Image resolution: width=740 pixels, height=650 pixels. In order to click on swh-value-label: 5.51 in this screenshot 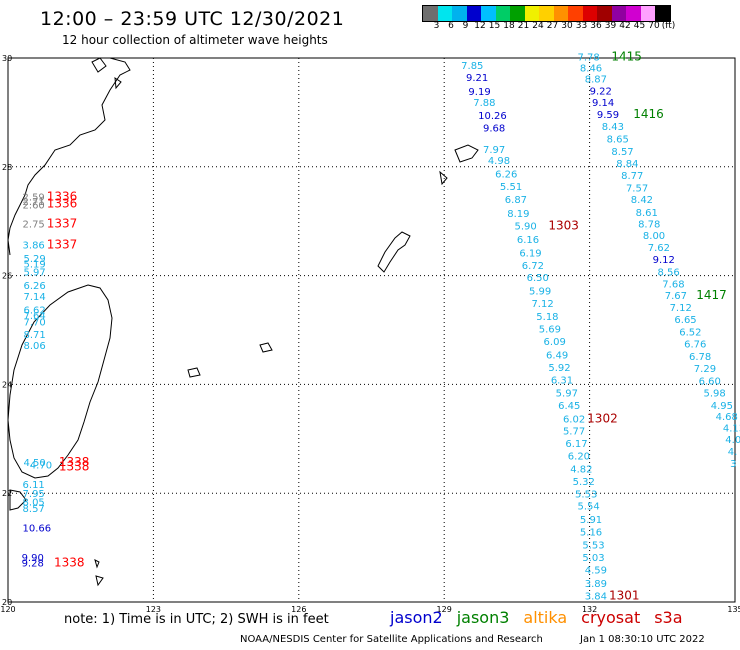, I will do `click(511, 187)`.